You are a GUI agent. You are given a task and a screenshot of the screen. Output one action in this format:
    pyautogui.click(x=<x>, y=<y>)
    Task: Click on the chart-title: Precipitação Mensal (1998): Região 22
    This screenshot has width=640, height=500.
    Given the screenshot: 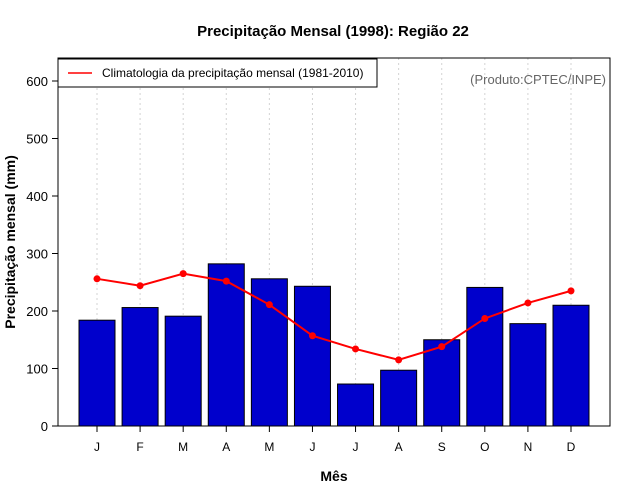 What is the action you would take?
    pyautogui.click(x=333, y=31)
    